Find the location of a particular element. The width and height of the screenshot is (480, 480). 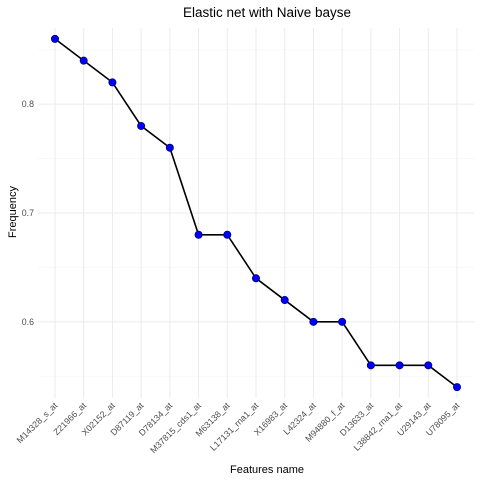

y-tick-label: 0.6 is located at coordinates (28, 322).